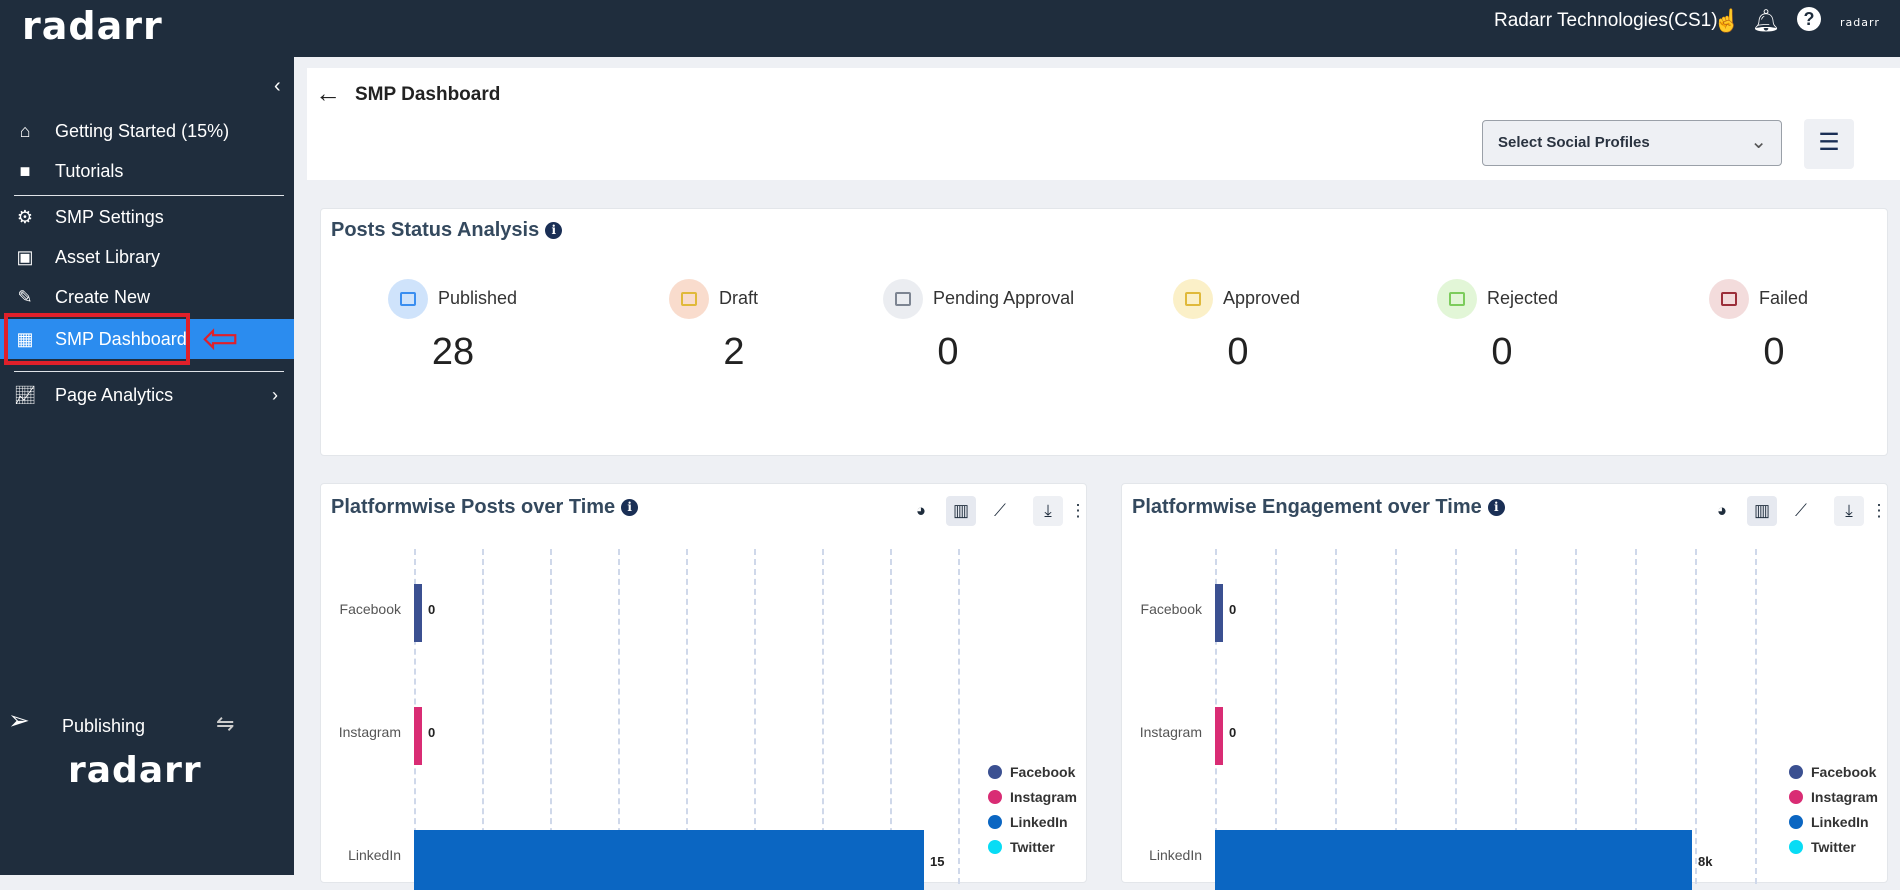 This screenshot has width=1900, height=890. Describe the element at coordinates (1632, 143) in the screenshot. I see `social-profiles-select: Select Social Profiles ⌄` at that location.